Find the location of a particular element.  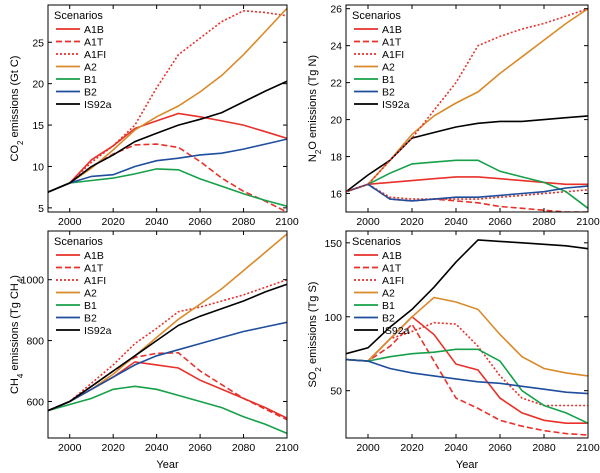

series-line-a2 is located at coordinates (467, 336).